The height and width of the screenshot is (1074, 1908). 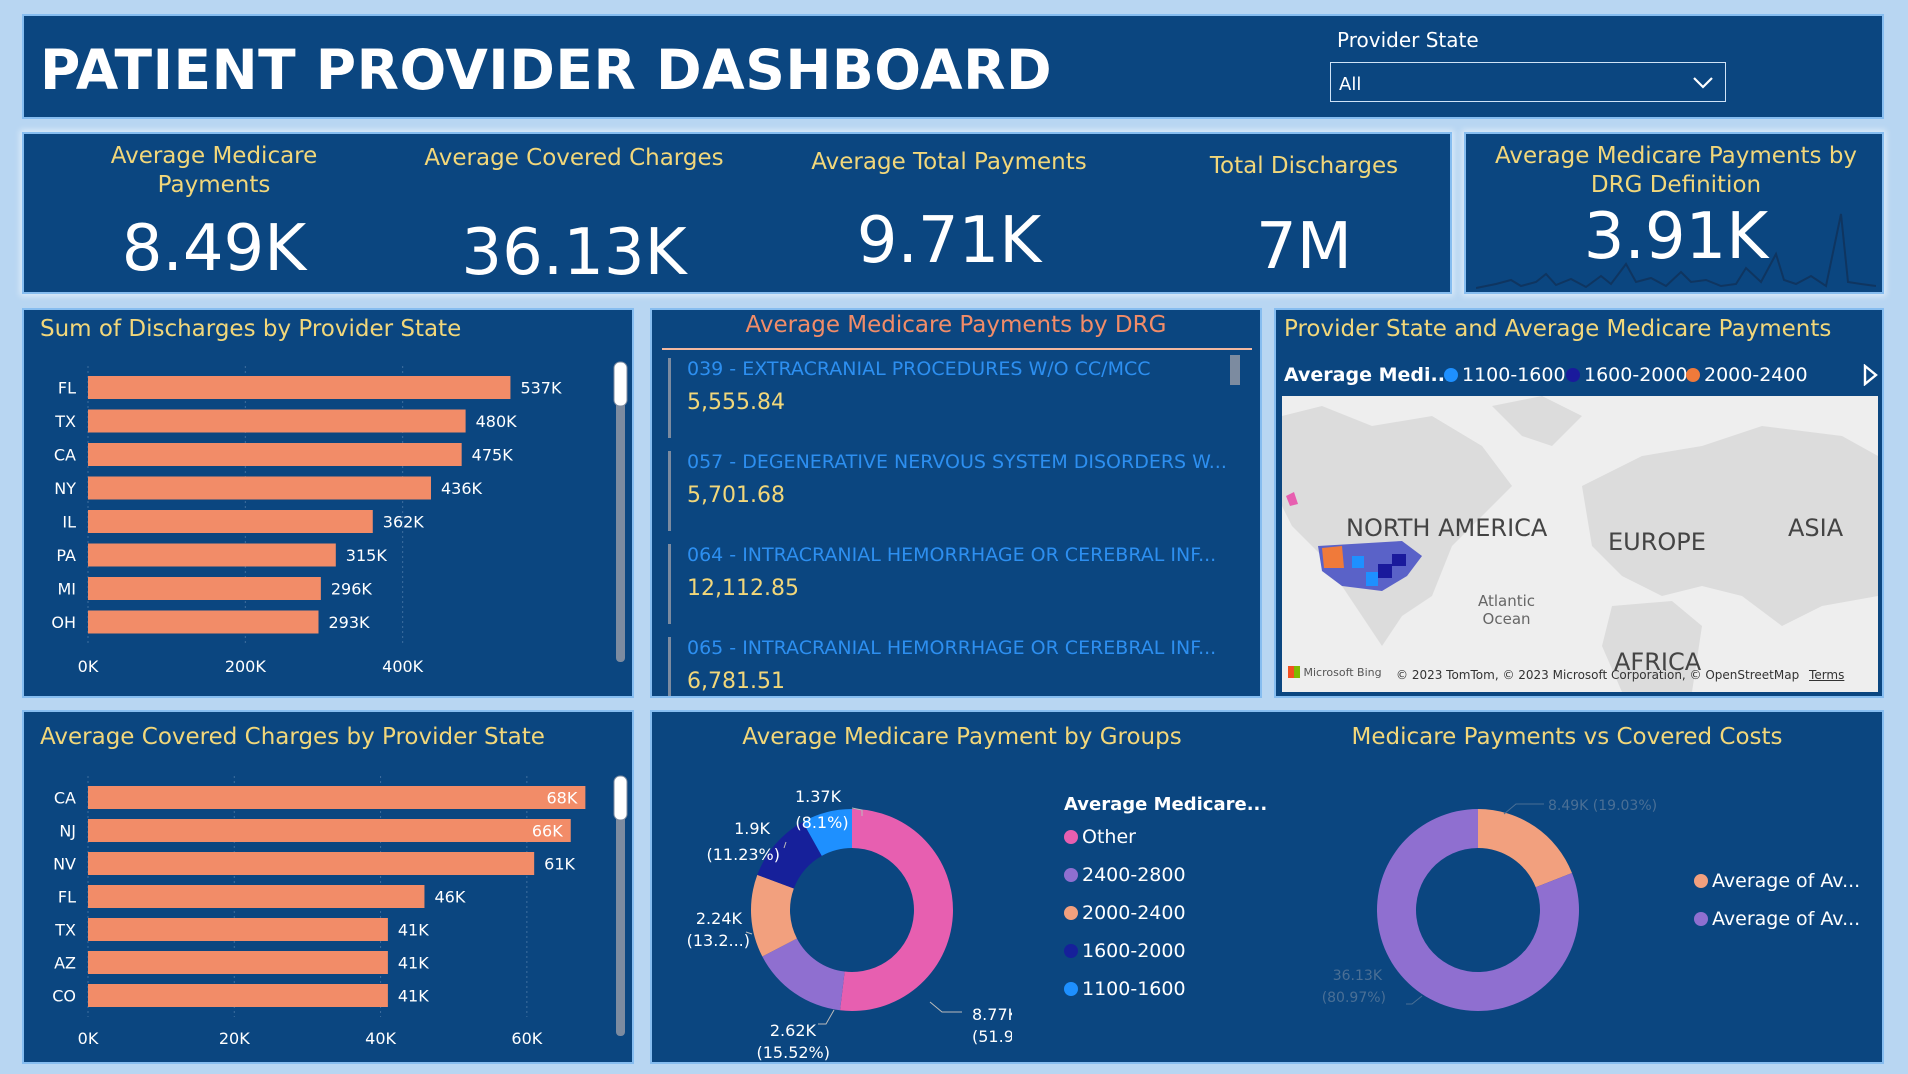 I want to click on data-label: 296K, so click(x=352, y=589).